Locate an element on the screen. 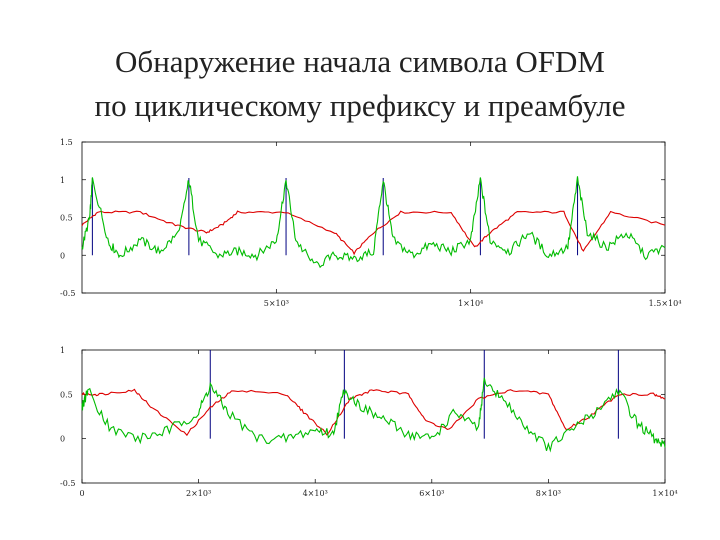 The image size is (720, 540). title-line-1: Обнаружение начала символа OFDM is located at coordinates (360, 61).